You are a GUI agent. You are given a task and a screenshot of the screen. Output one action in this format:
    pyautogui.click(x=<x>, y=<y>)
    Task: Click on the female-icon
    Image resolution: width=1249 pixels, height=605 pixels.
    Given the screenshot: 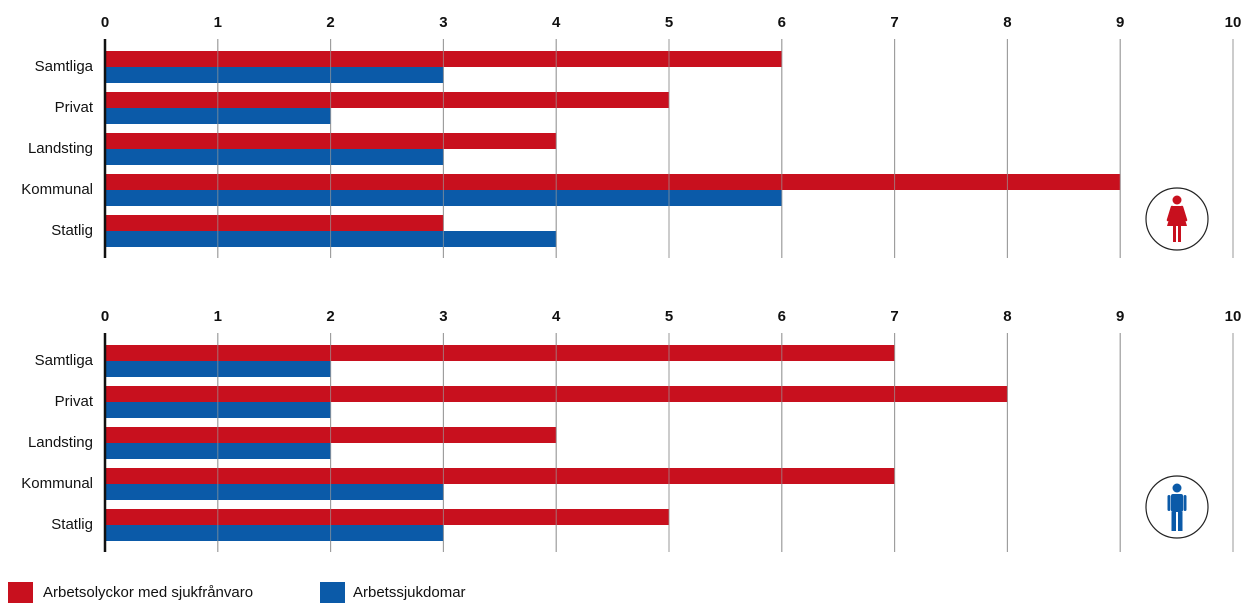 What is the action you would take?
    pyautogui.click(x=1177, y=219)
    